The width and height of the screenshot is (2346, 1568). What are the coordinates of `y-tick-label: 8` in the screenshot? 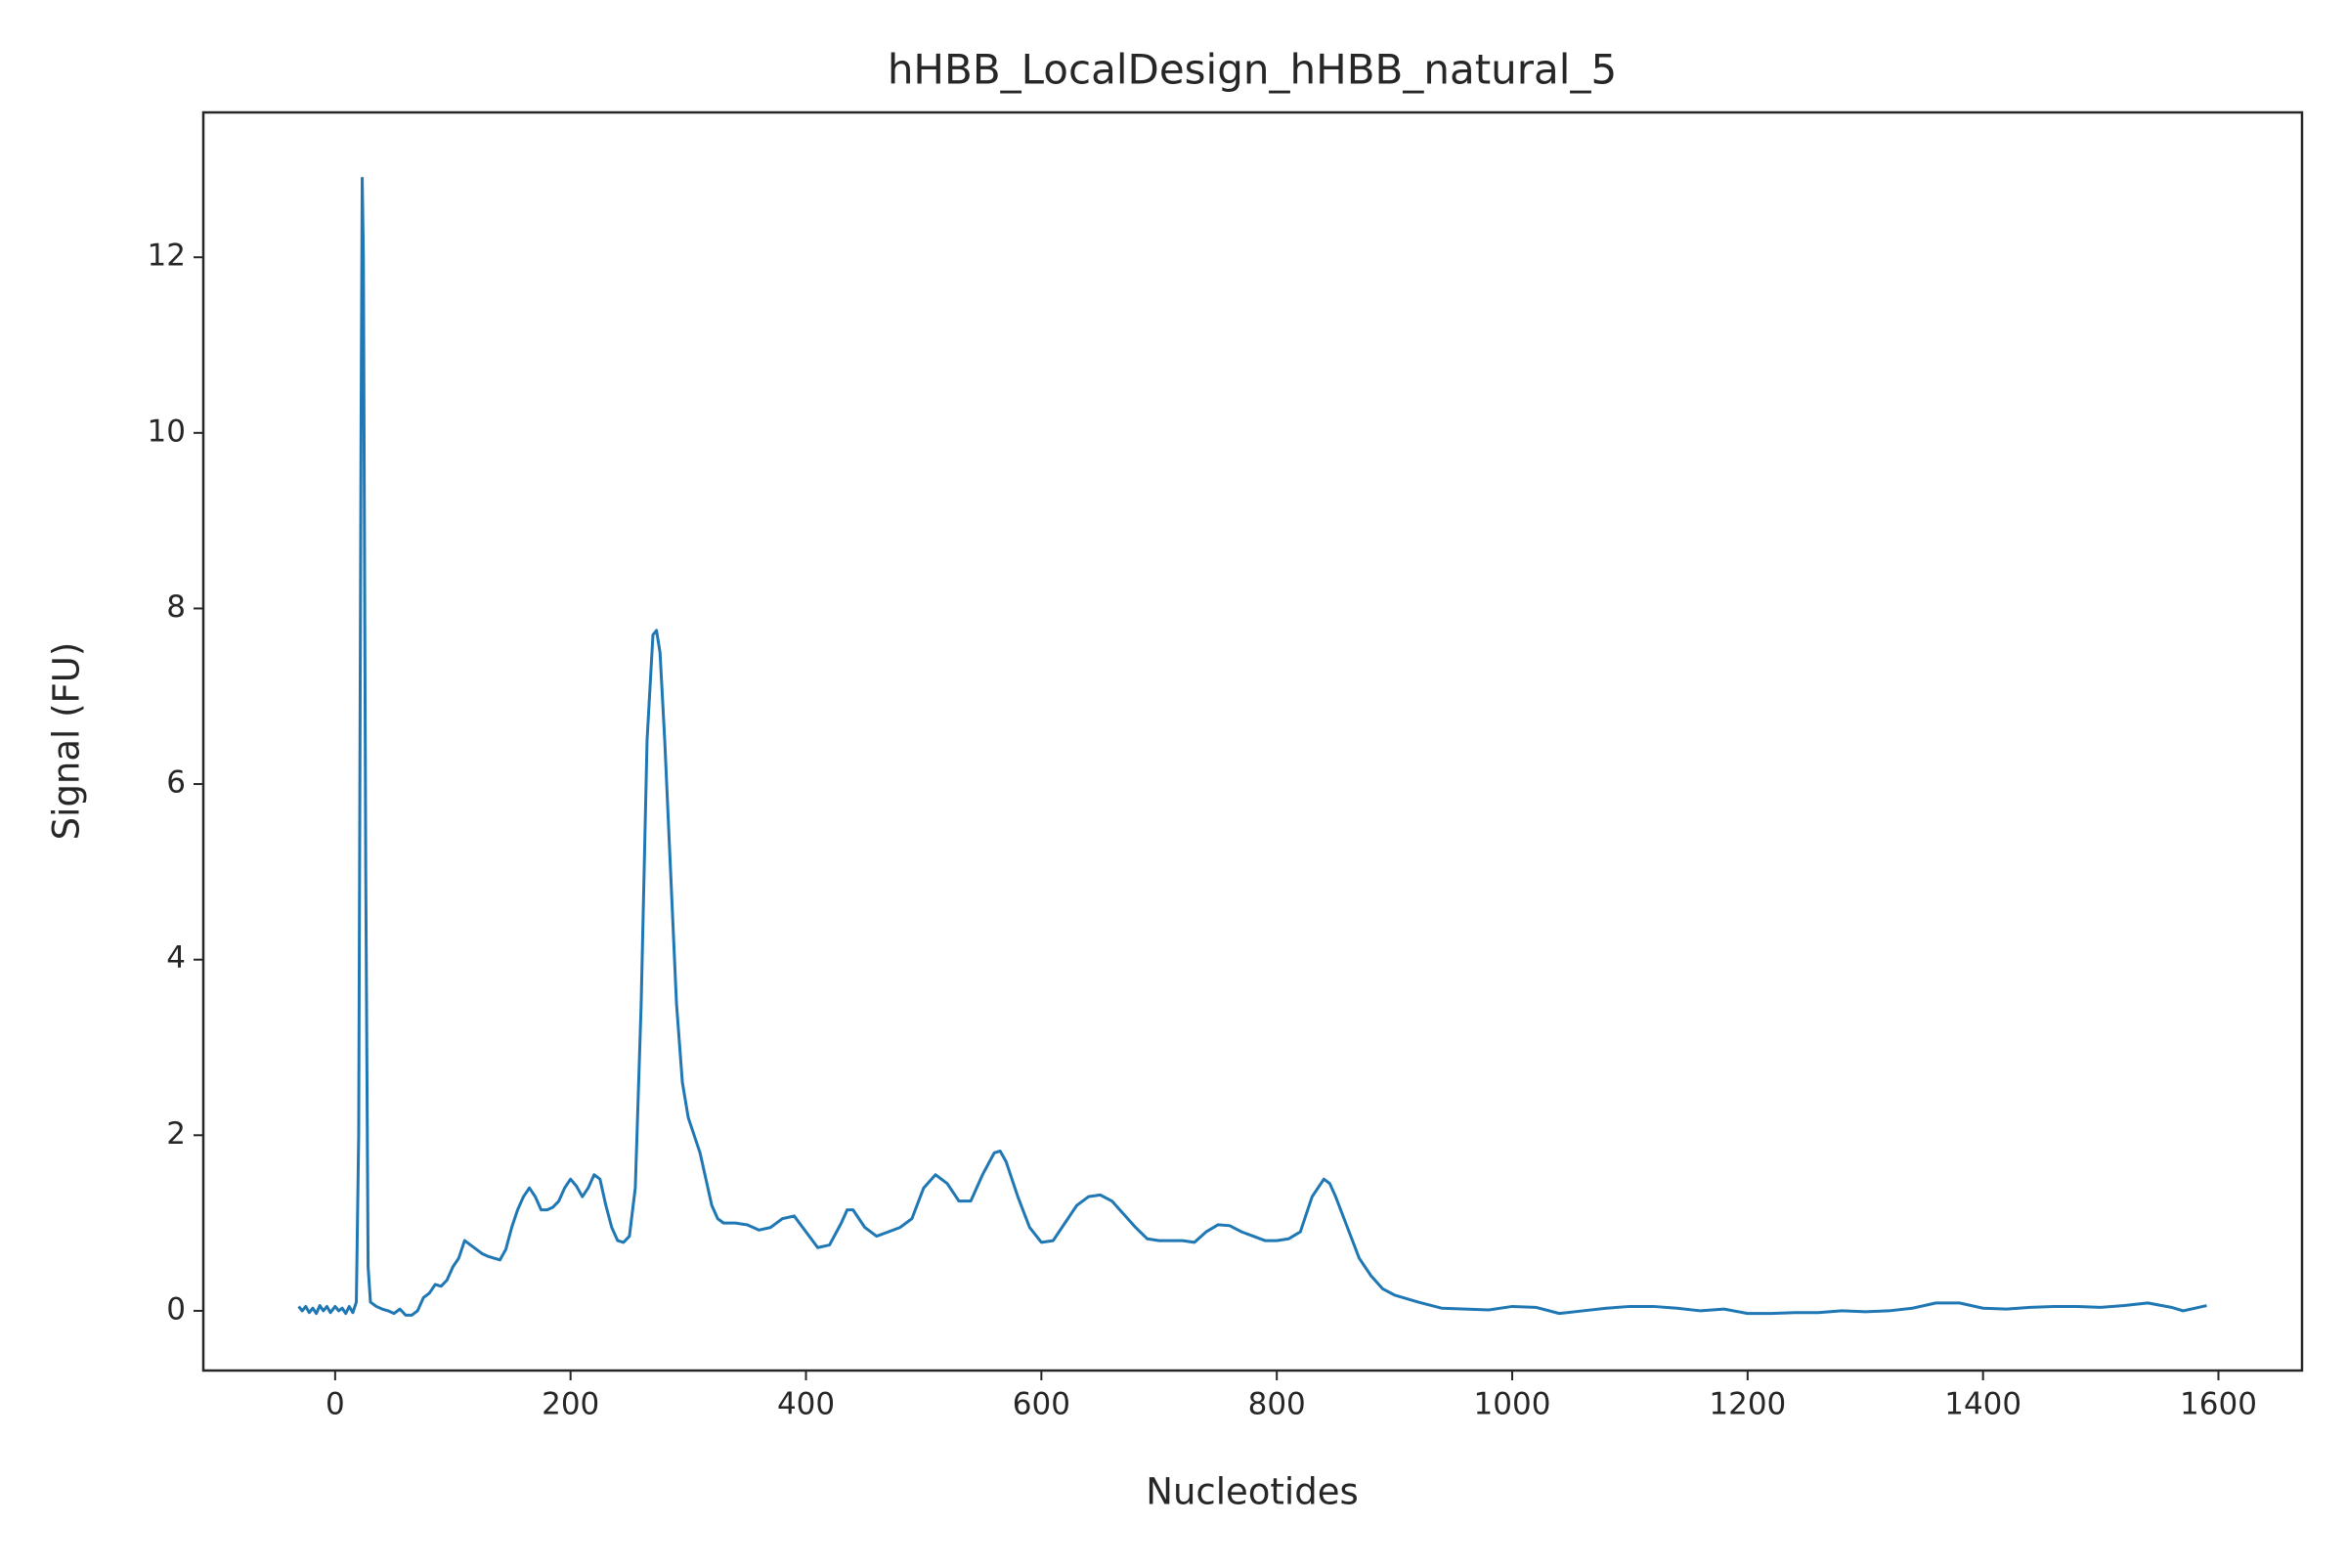 It's located at (176, 607).